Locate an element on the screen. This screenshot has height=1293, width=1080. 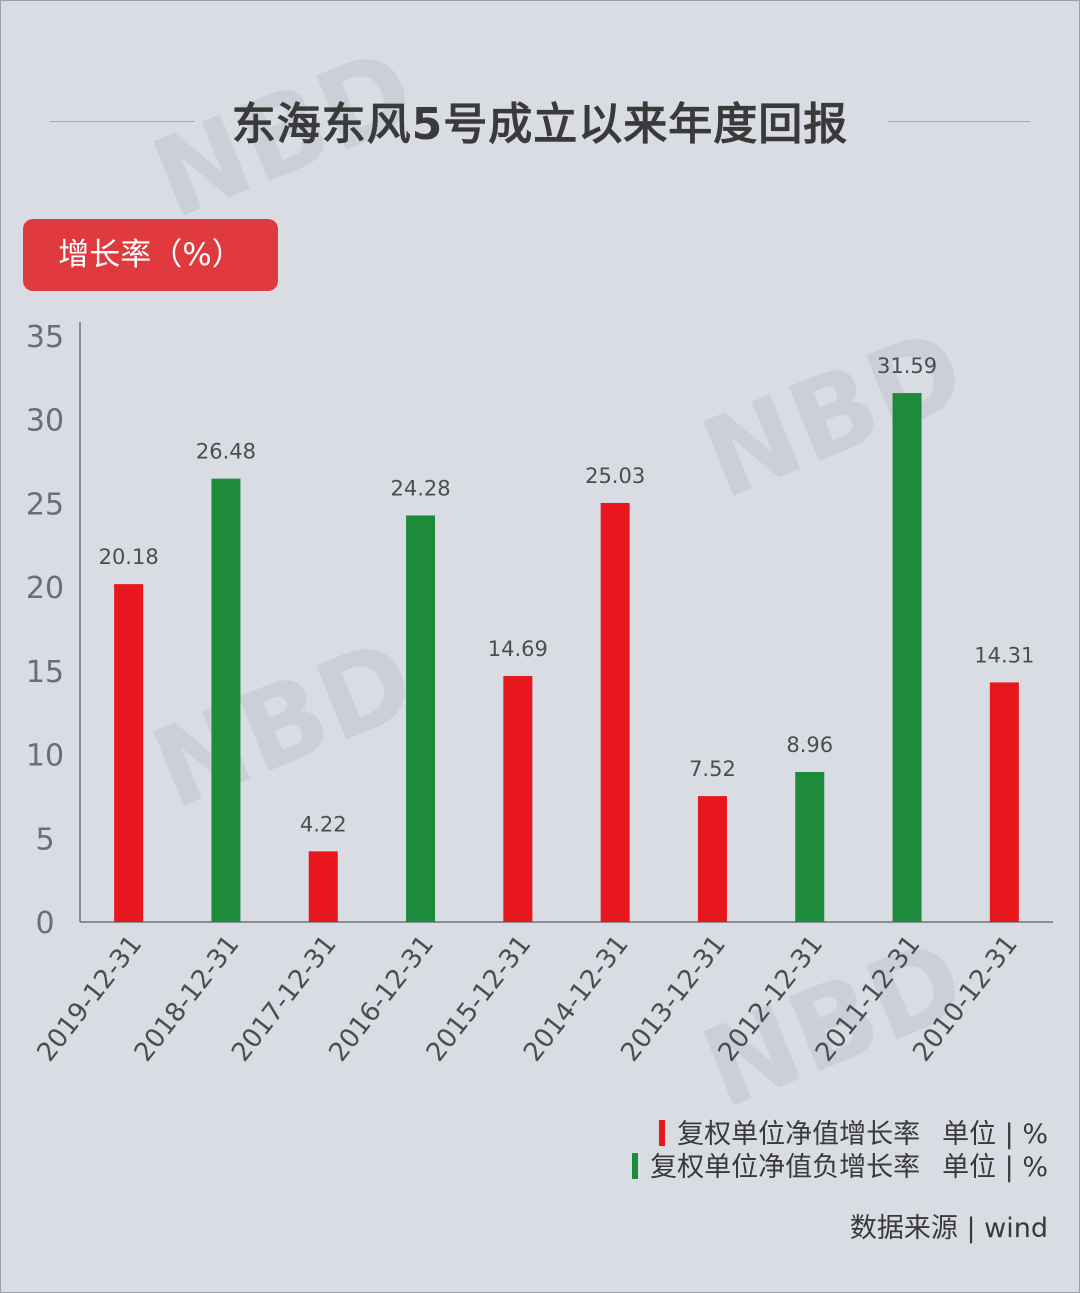
y-tick-label: 15 is located at coordinates (45, 672).